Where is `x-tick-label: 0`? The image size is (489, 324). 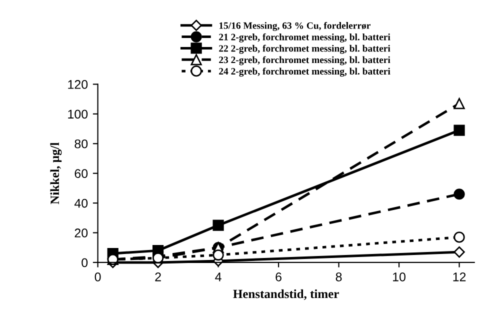
x-tick-label: 0 is located at coordinates (97, 277).